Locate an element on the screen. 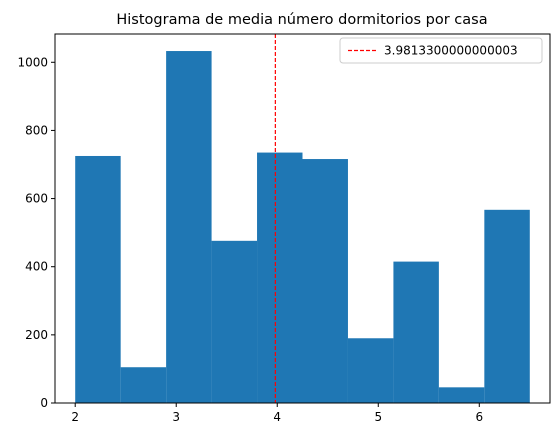 Image resolution: width=560 pixels, height=436 pixels. x-tick-label: 5 is located at coordinates (378, 417).